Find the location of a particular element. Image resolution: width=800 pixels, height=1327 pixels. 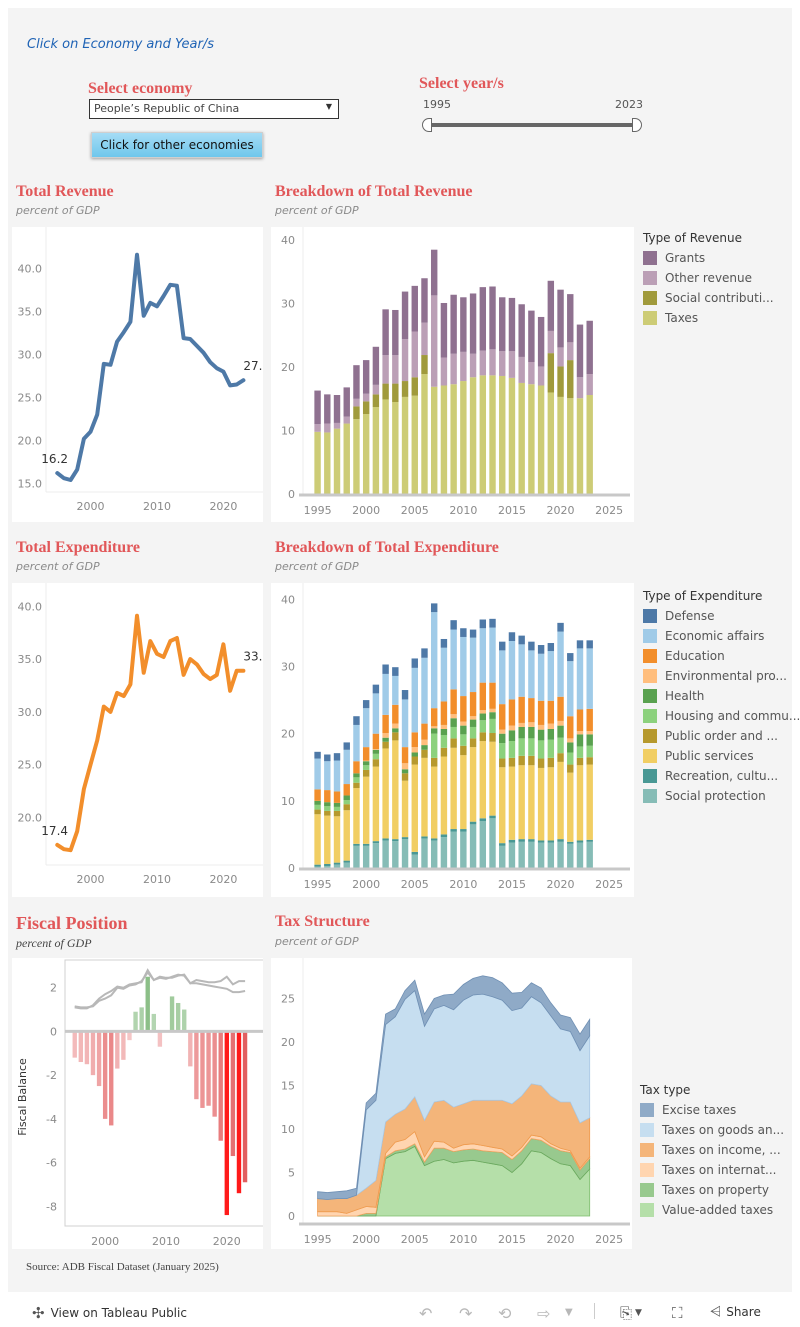

legend-item: Education is located at coordinates (721, 656).